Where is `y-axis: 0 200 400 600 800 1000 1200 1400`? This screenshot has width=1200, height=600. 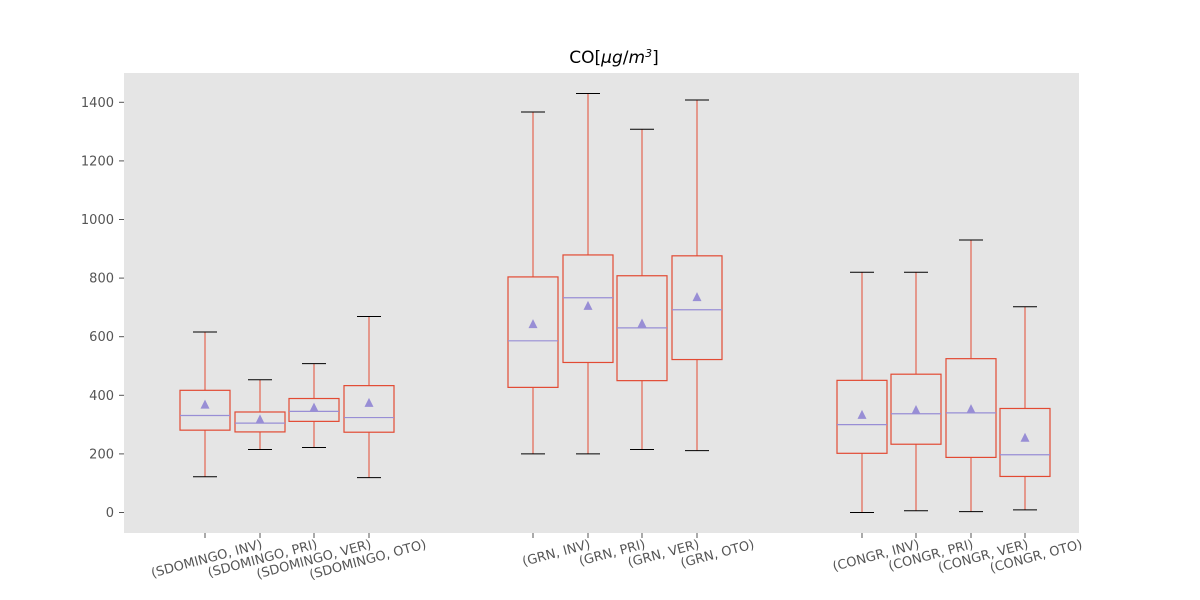 y-axis: 0 200 400 600 800 1000 1200 1400 is located at coordinates (102, 308).